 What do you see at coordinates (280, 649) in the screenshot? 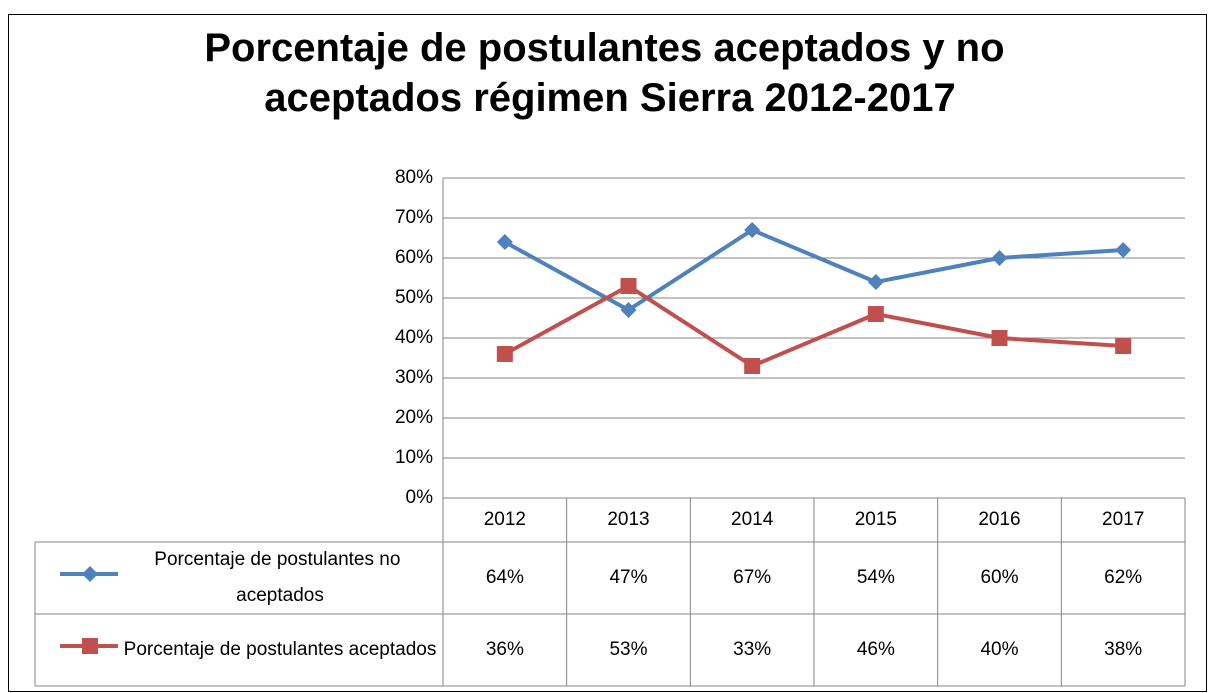
I see `legend-label: Porcentaje de postulantes aceptados` at bounding box center [280, 649].